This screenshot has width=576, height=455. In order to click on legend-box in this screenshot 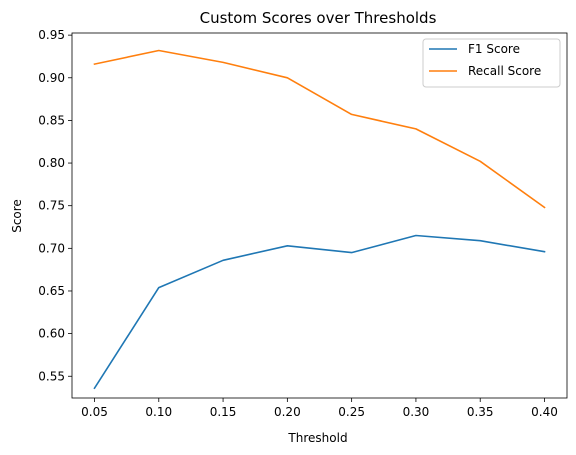, I will do `click(491, 63)`.